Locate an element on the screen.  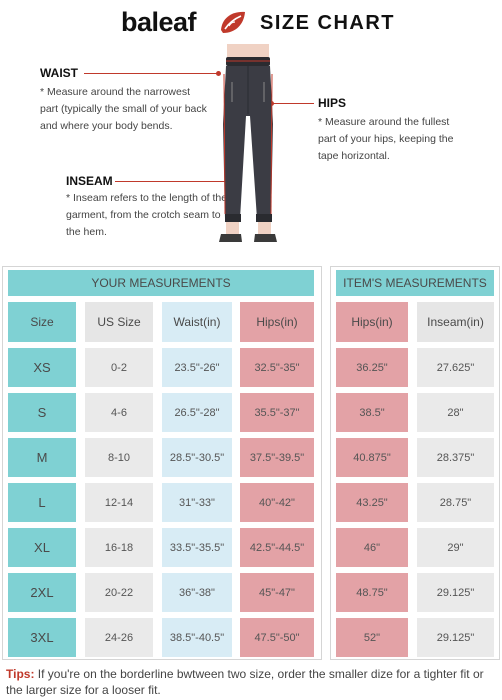
waist-cell: 31"-33" is located at coordinates (197, 502).